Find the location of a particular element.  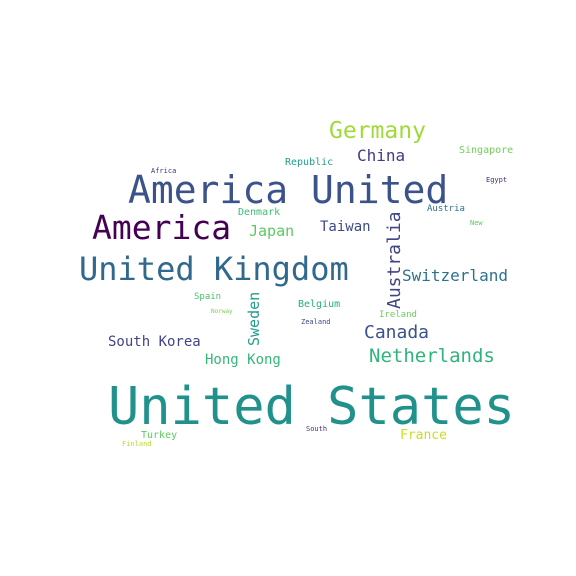

word-south: South is located at coordinates (317, 429).